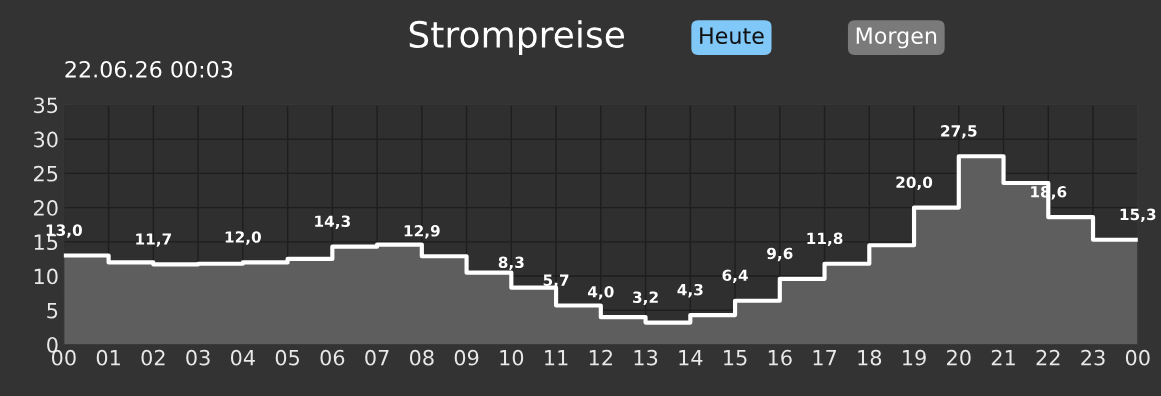 The image size is (1161, 396). Describe the element at coordinates (600, 357) in the screenshot. I see `x-tick-label: 12` at that location.